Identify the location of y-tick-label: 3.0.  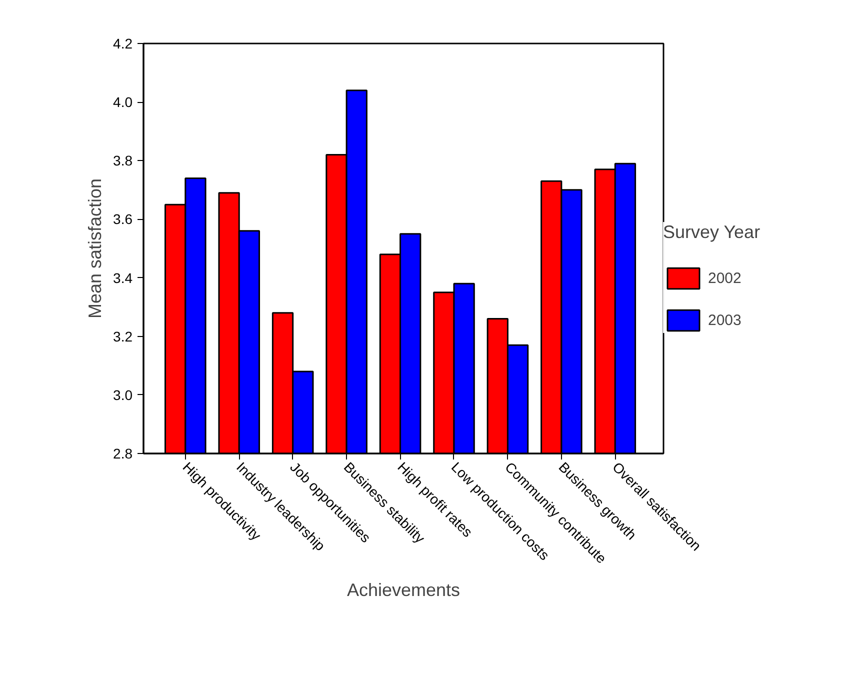
(123, 394).